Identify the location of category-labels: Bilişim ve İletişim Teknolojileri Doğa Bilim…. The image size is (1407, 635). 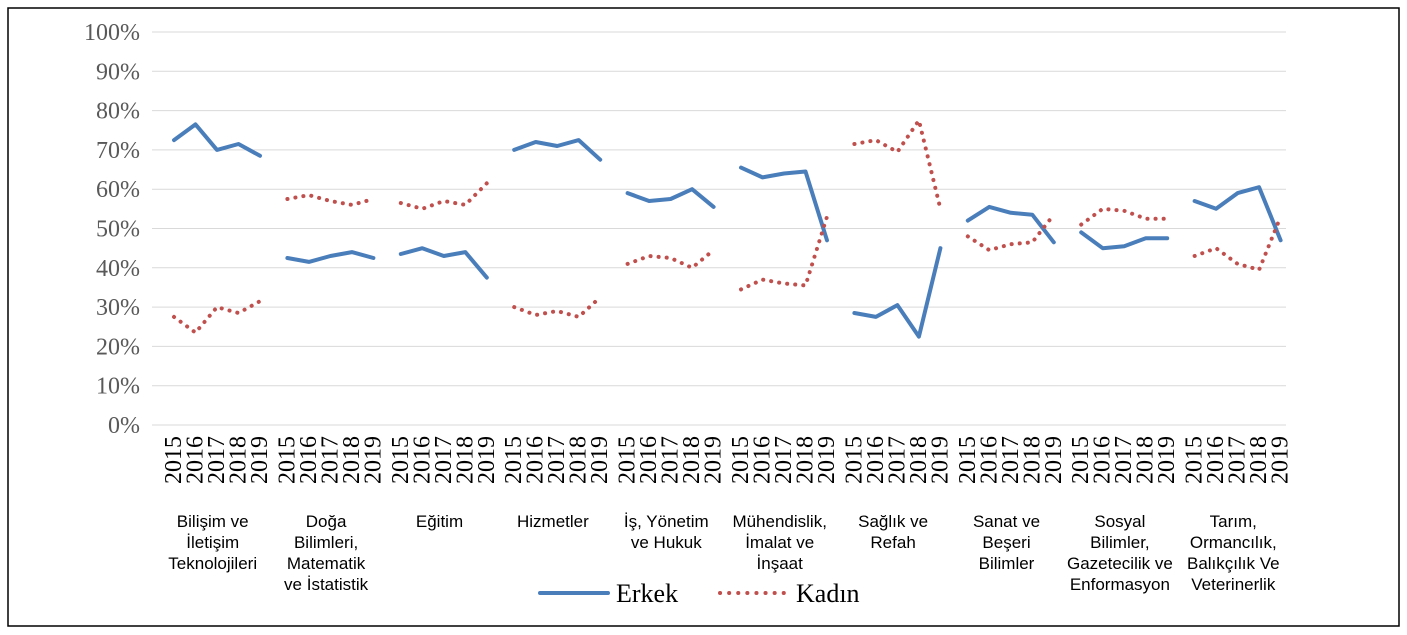
(723, 553).